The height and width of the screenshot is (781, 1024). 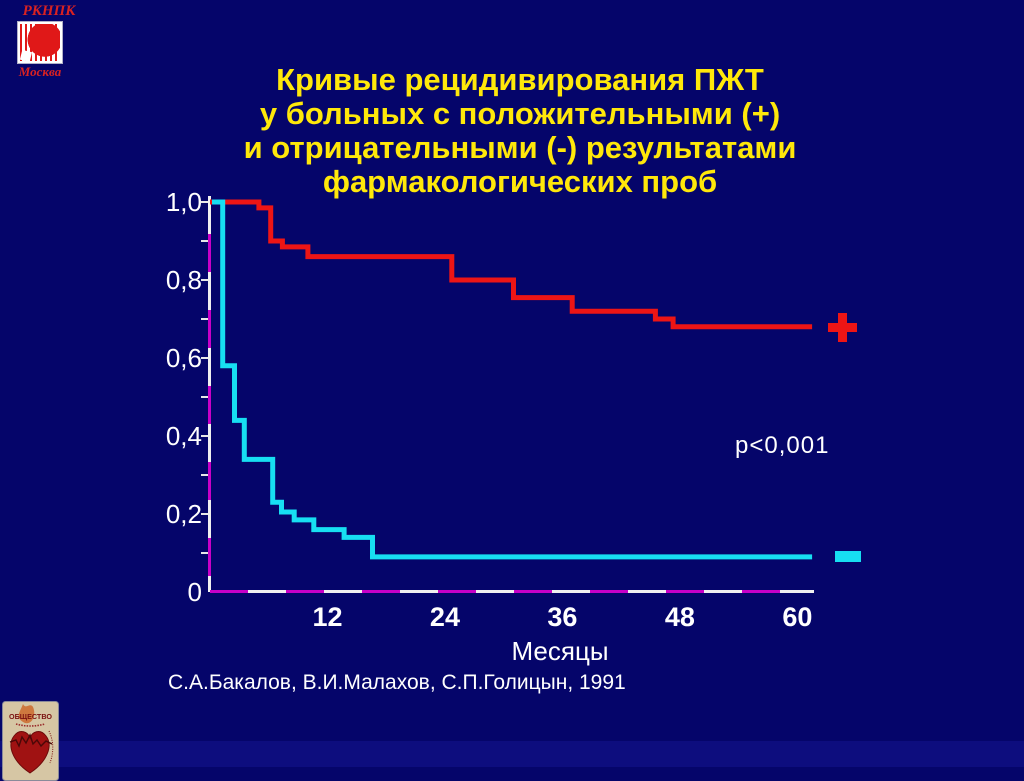 What do you see at coordinates (511, 264) in the screenshot?
I see `series-positive-curve` at bounding box center [511, 264].